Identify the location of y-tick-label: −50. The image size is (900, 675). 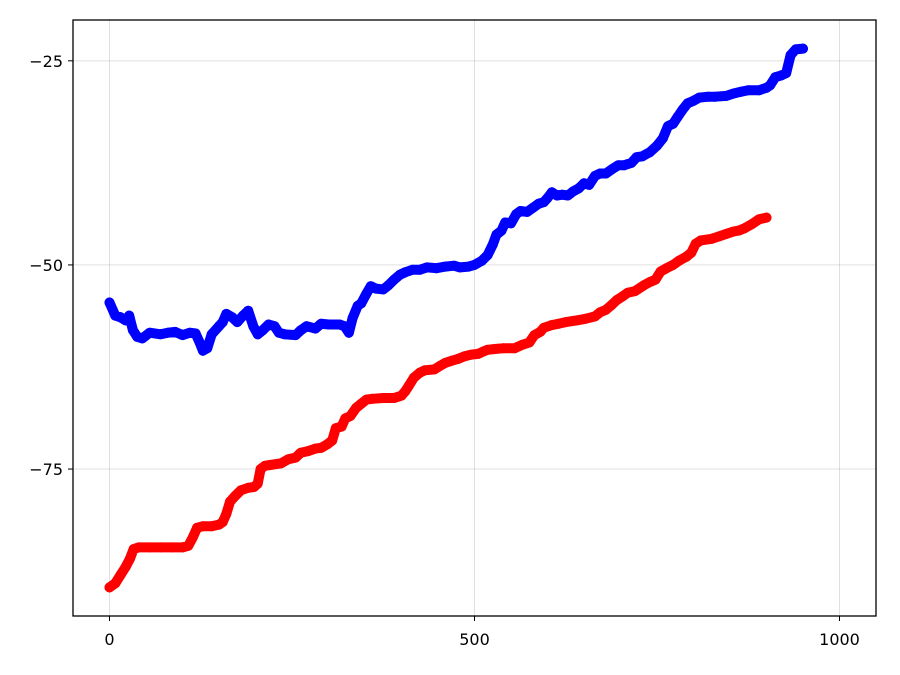
(46, 265).